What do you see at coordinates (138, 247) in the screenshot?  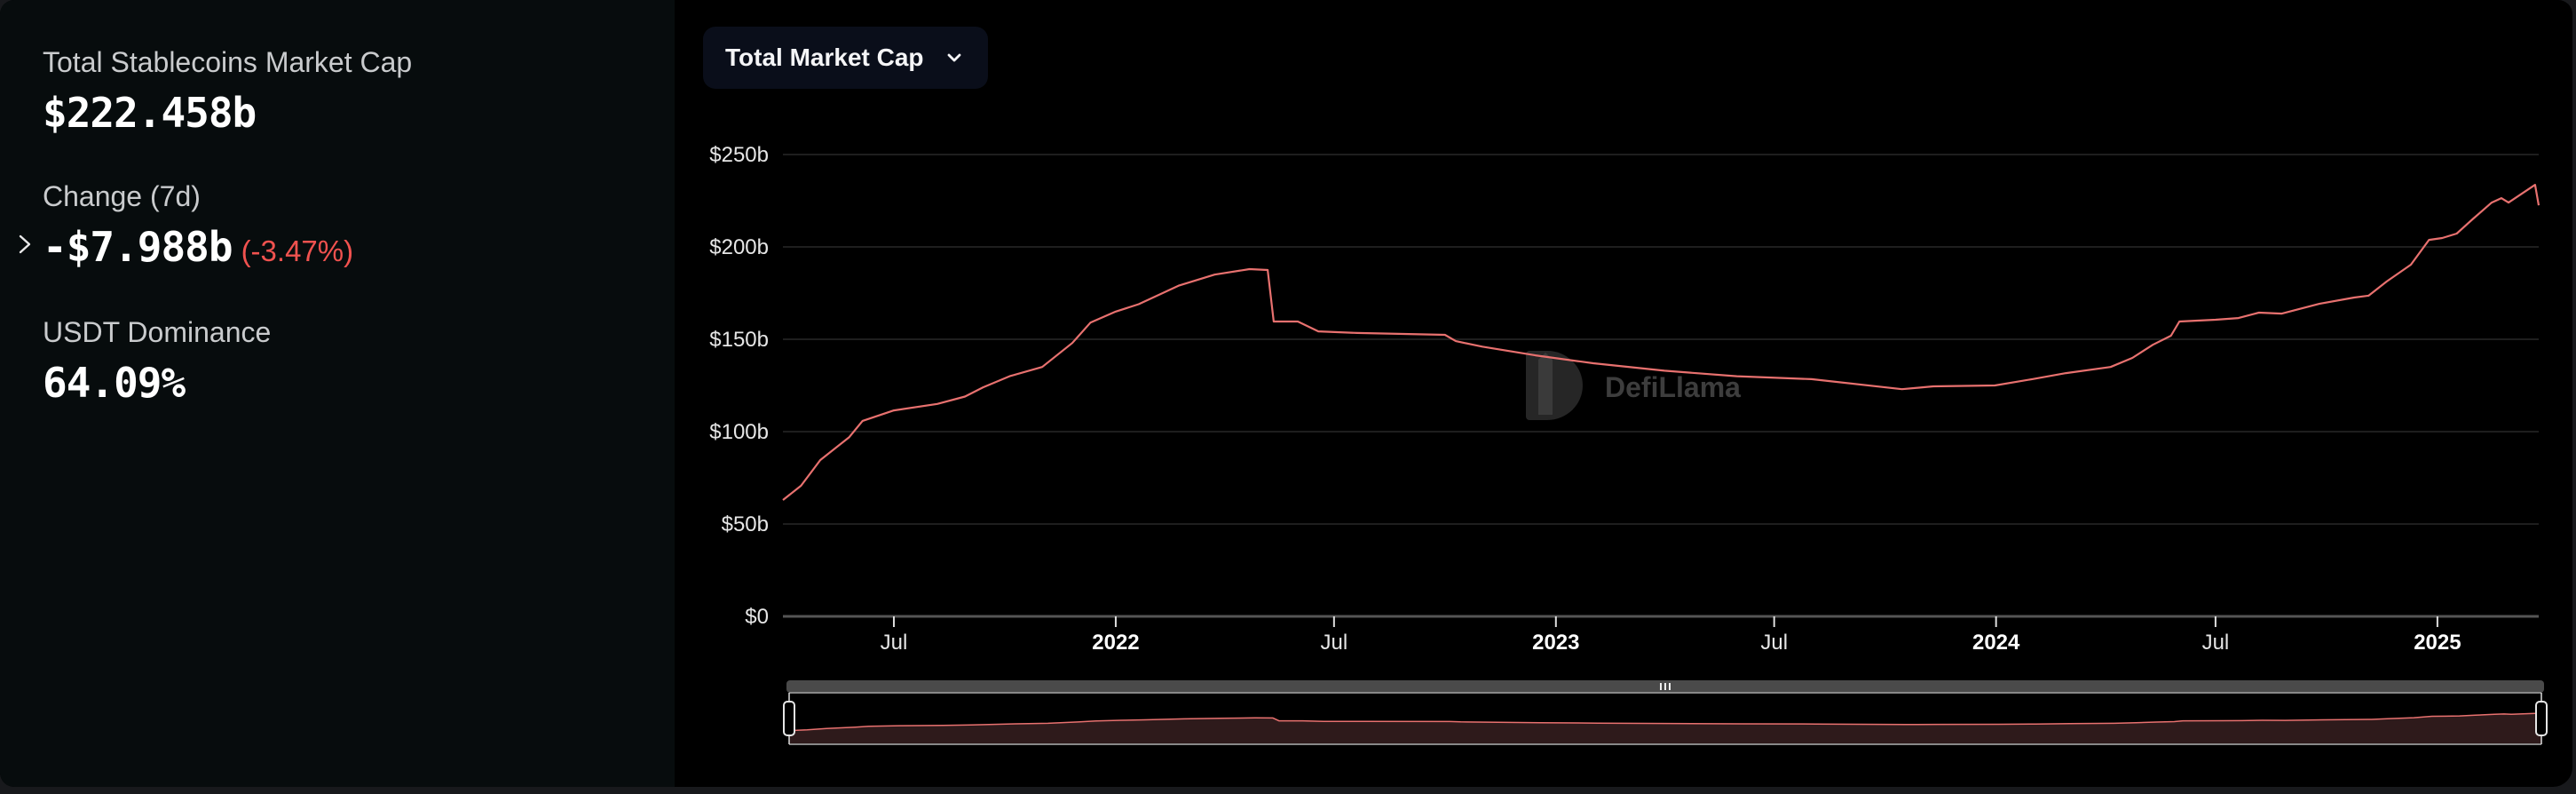 I see `change-7d-amount: -$7.988b` at bounding box center [138, 247].